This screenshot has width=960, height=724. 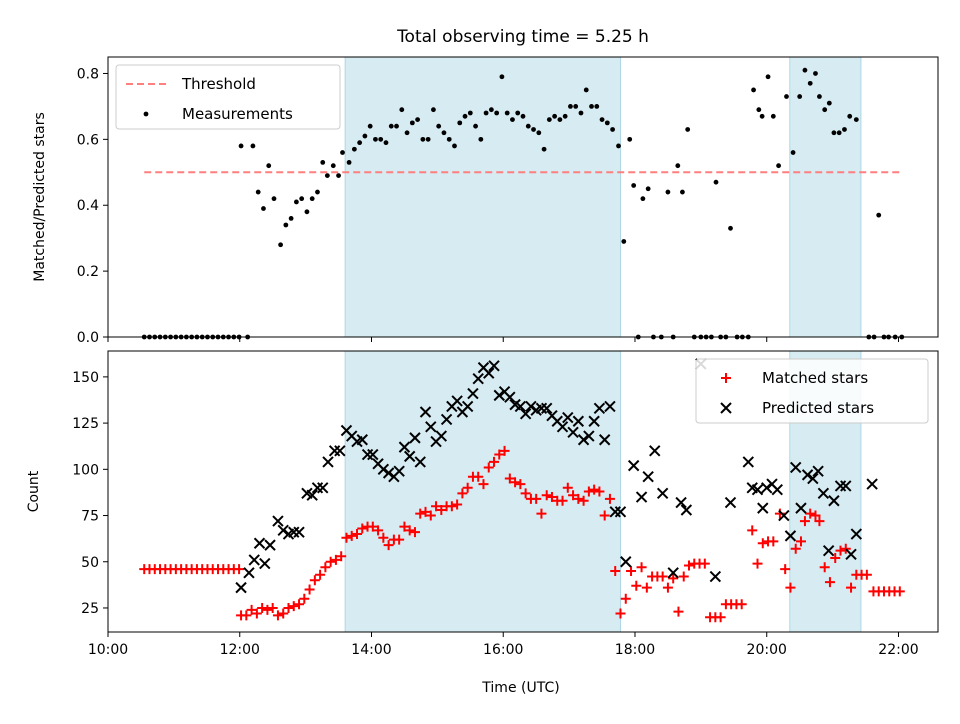 What do you see at coordinates (237, 114) in the screenshot?
I see `legend-measurements-label: Measurements` at bounding box center [237, 114].